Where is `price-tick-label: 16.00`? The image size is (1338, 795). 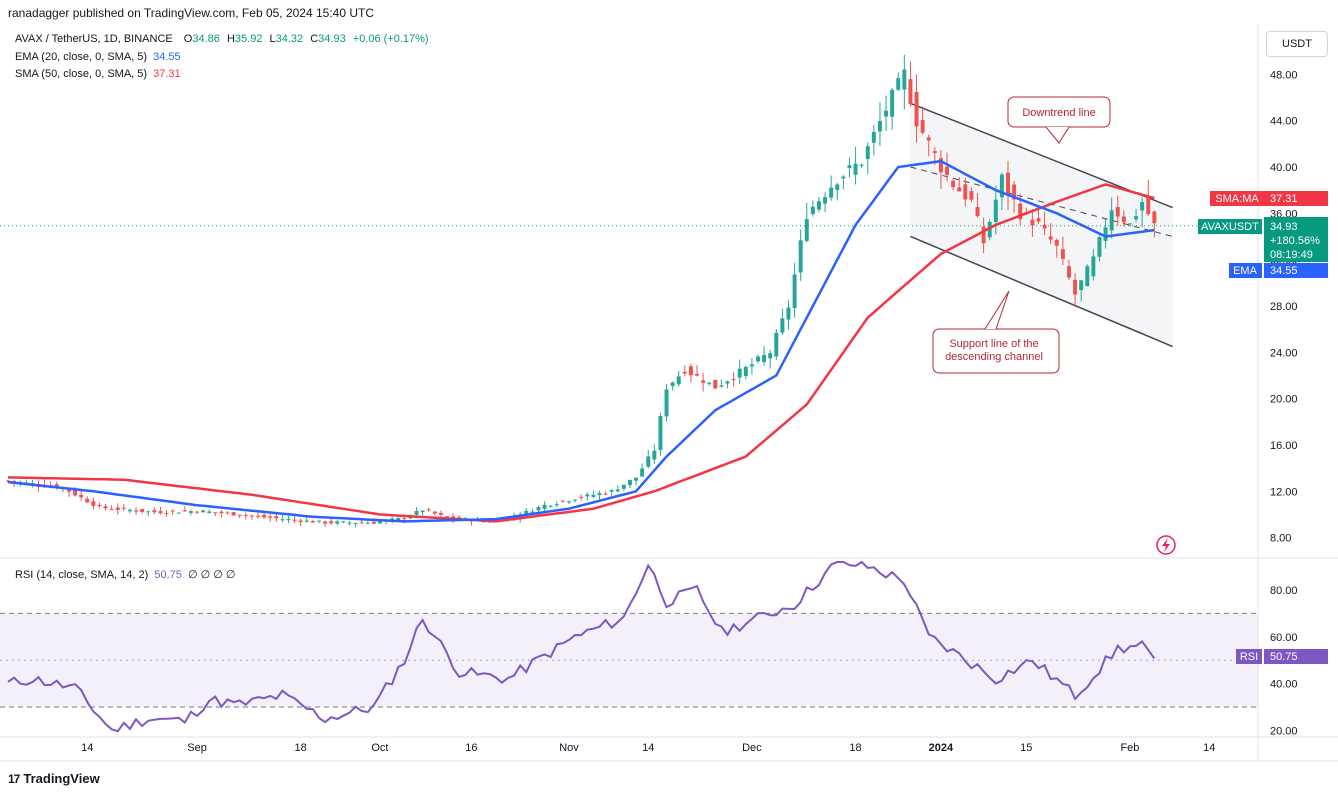 price-tick-label: 16.00 is located at coordinates (1284, 446).